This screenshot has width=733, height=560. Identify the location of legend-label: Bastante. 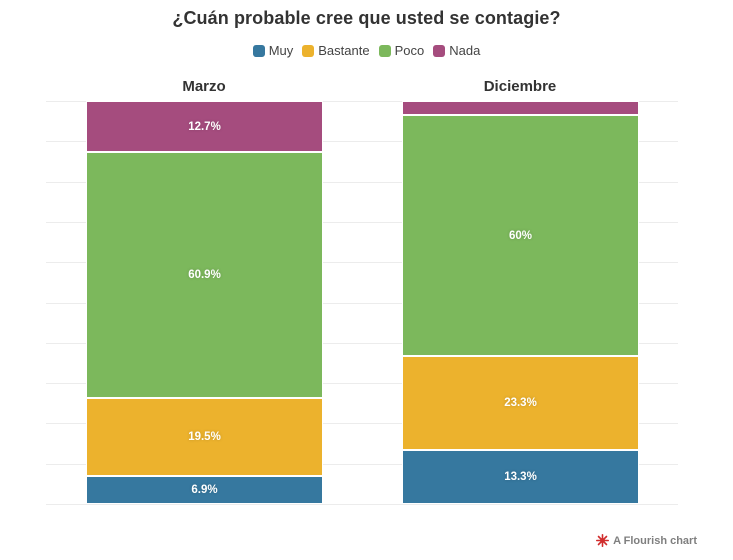
(344, 50).